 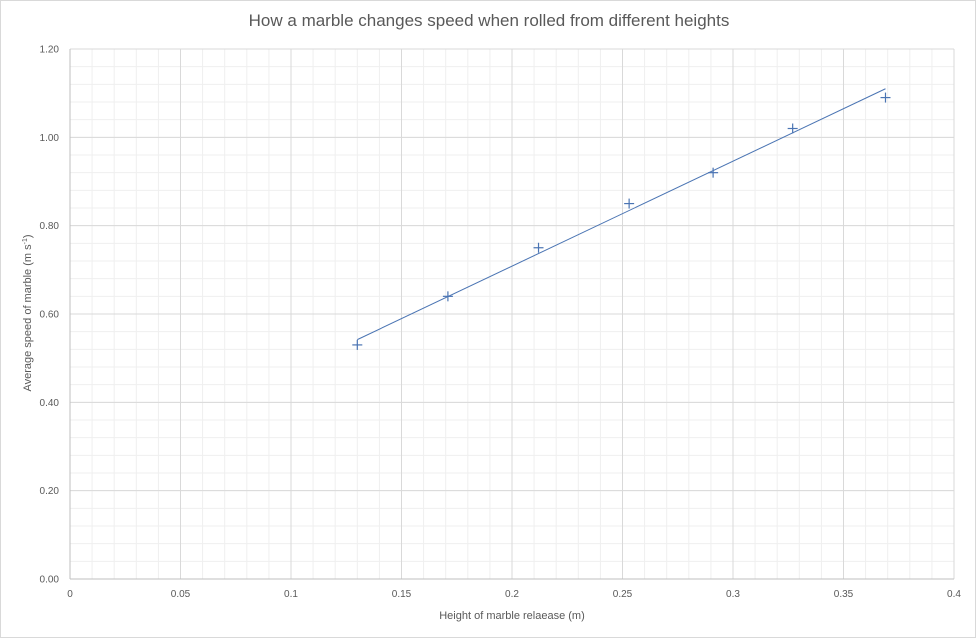 I want to click on x-tick-label: 0.1, so click(x=291, y=594).